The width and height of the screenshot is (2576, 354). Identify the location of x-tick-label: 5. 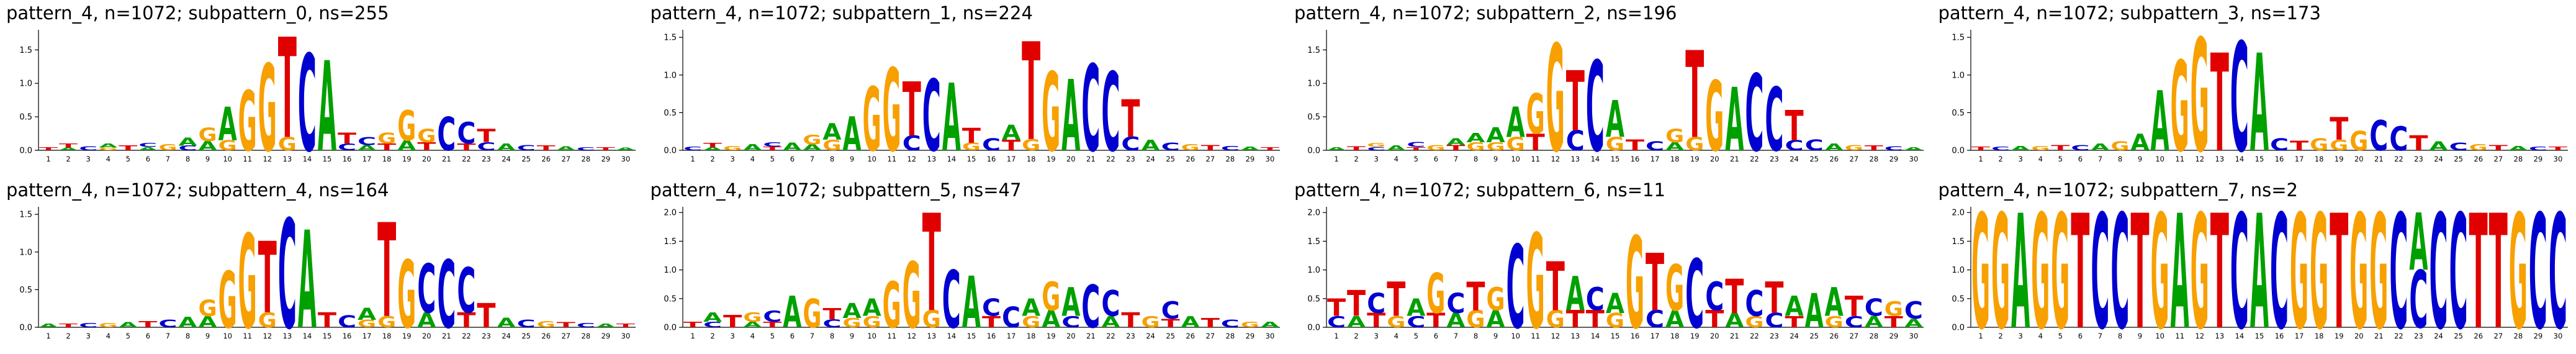
(772, 159).